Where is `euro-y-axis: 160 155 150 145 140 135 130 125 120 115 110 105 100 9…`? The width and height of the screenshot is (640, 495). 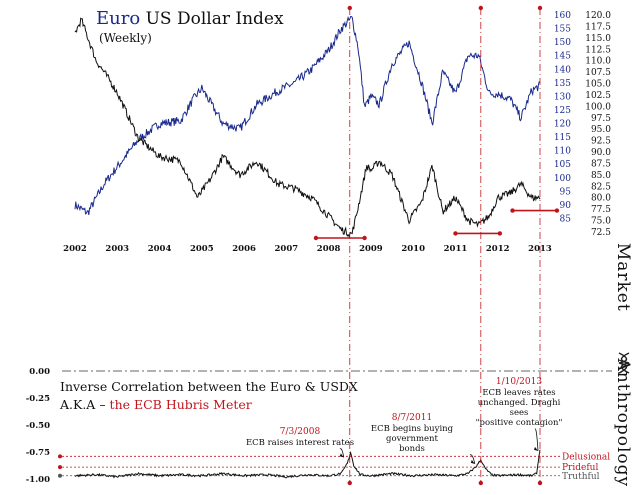 euro-y-axis: 160 155 150 145 140 135 130 125 120 115 110 105 100 9… is located at coordinates (562, 117).